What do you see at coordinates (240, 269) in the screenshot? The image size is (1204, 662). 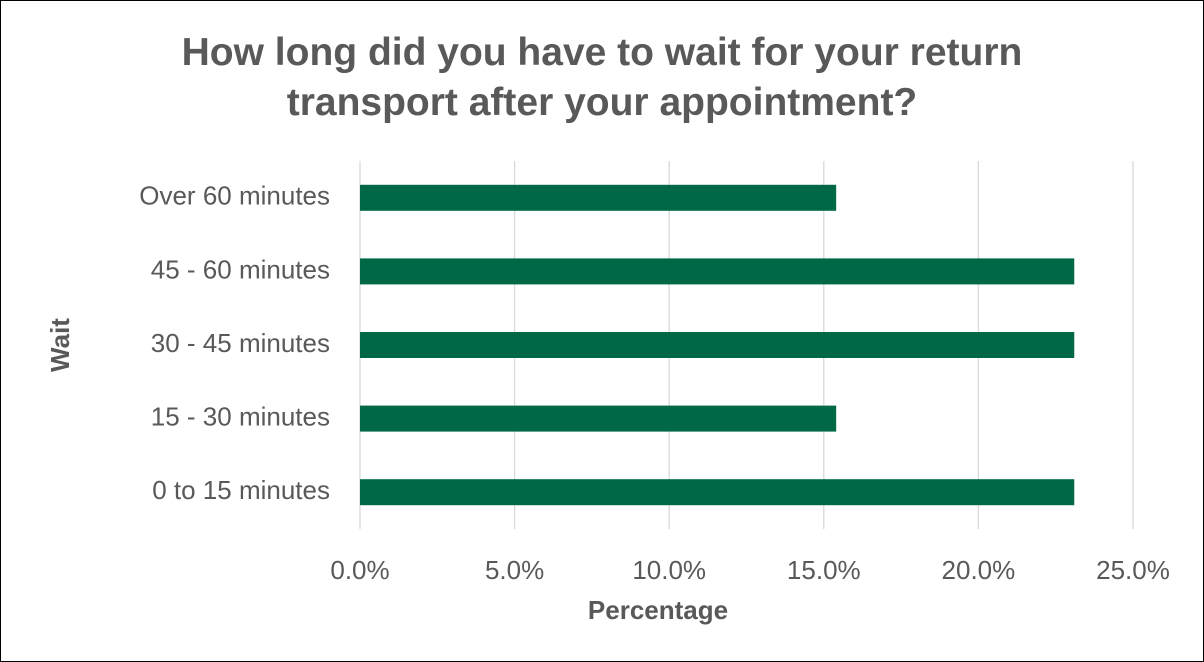 I see `y-tick-label: 45 - 60 minutes` at bounding box center [240, 269].